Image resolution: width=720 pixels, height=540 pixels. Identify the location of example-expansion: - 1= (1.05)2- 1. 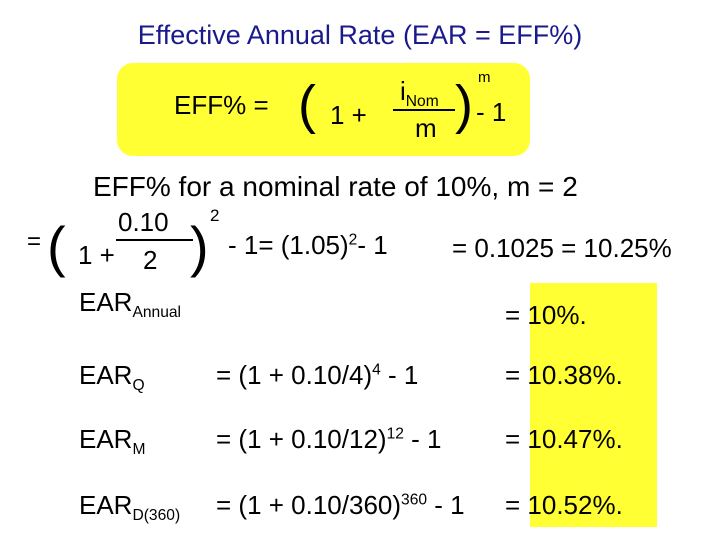
(308, 245).